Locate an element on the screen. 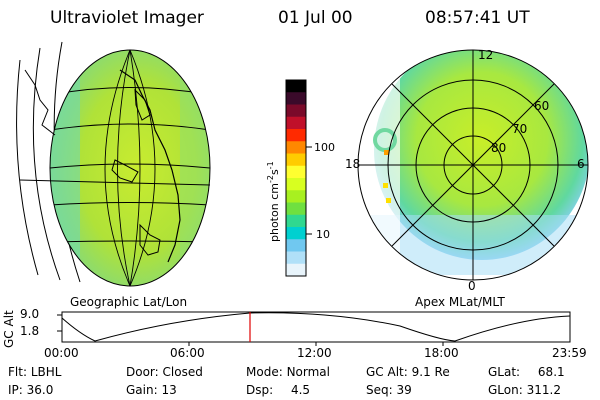 Image resolution: width=600 pixels, height=400 pixels. mlt-label-12: 12 is located at coordinates (485, 55).